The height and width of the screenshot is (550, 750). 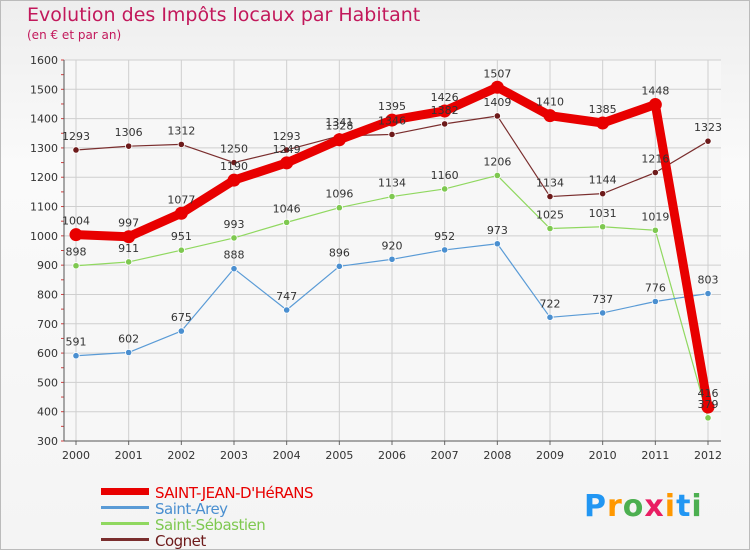 What do you see at coordinates (654, 506) in the screenshot?
I see `logo-letter: x` at bounding box center [654, 506].